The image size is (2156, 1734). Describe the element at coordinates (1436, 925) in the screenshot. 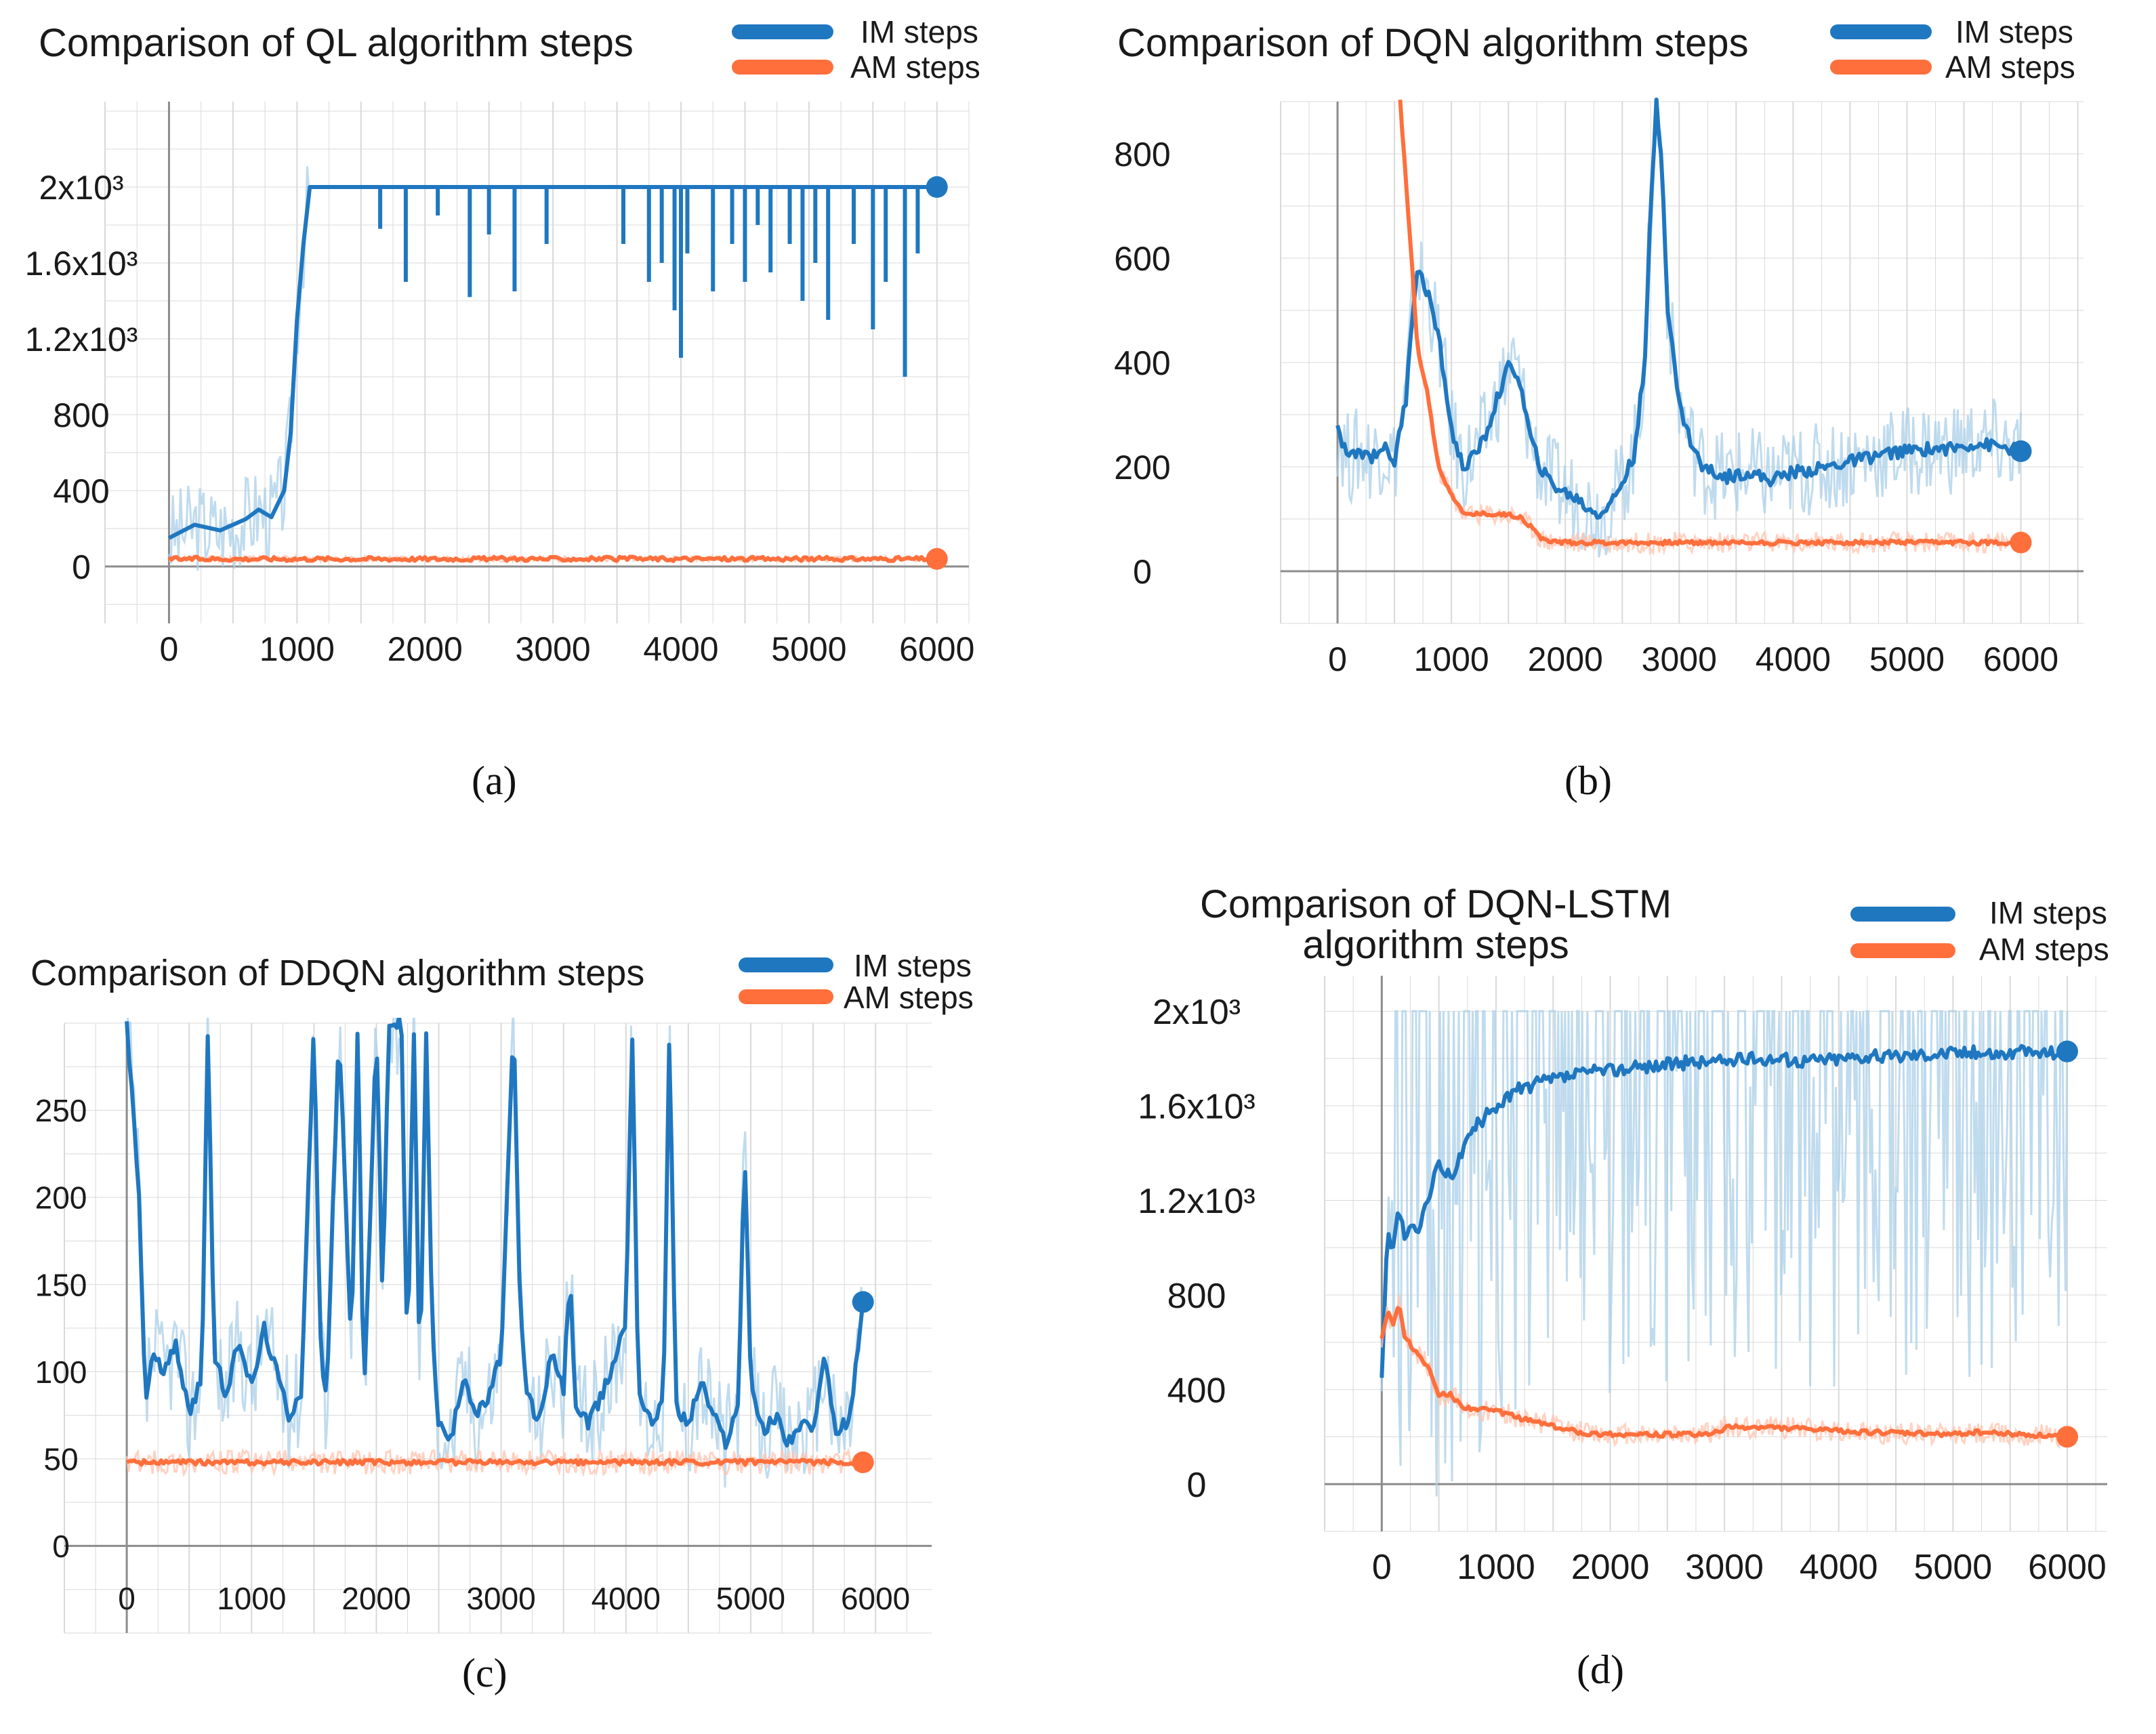

I see `chart-title: Comparison of DQN-LSTM algorithm steps` at that location.